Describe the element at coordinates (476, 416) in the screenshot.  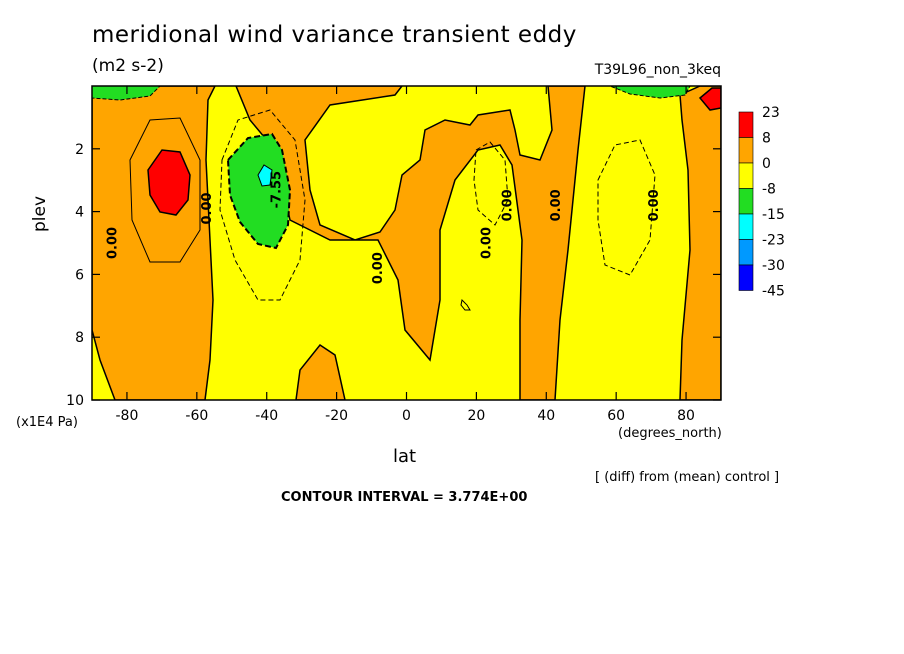
I see `x-tick-label: 20` at that location.